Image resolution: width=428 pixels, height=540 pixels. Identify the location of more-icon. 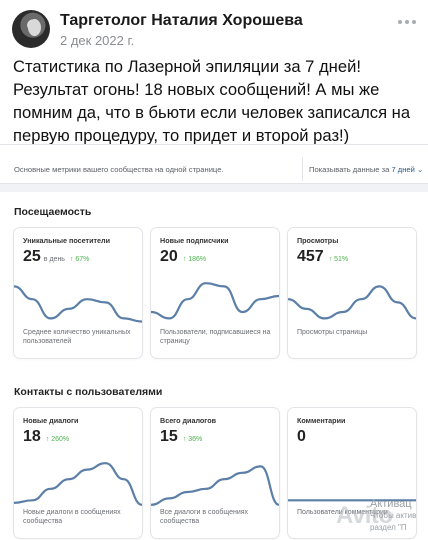
(407, 23).